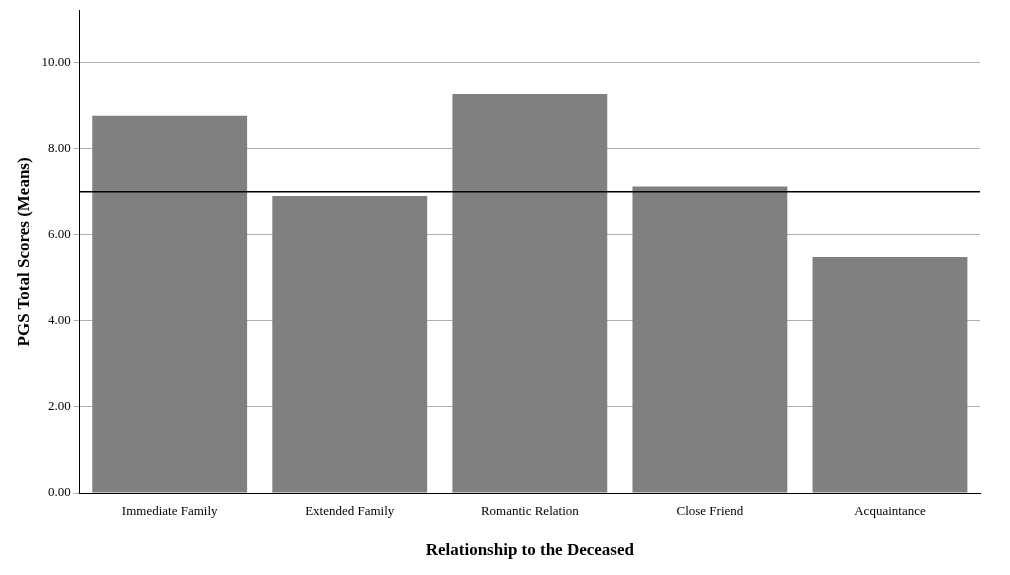 Image resolution: width=1010 pixels, height=575 pixels. I want to click on y-axis-title: PGS Total Scores (Means), so click(23, 252).